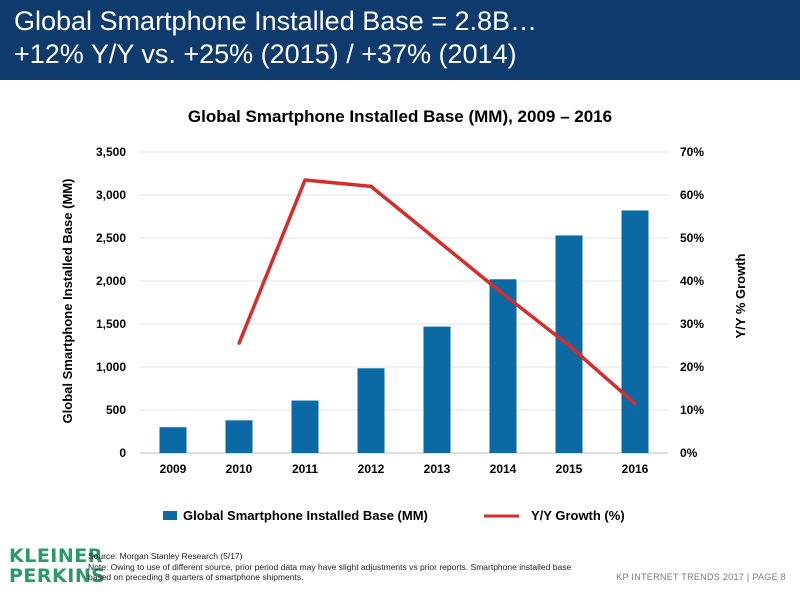  I want to click on y2-tick-label: 20%, so click(692, 367).